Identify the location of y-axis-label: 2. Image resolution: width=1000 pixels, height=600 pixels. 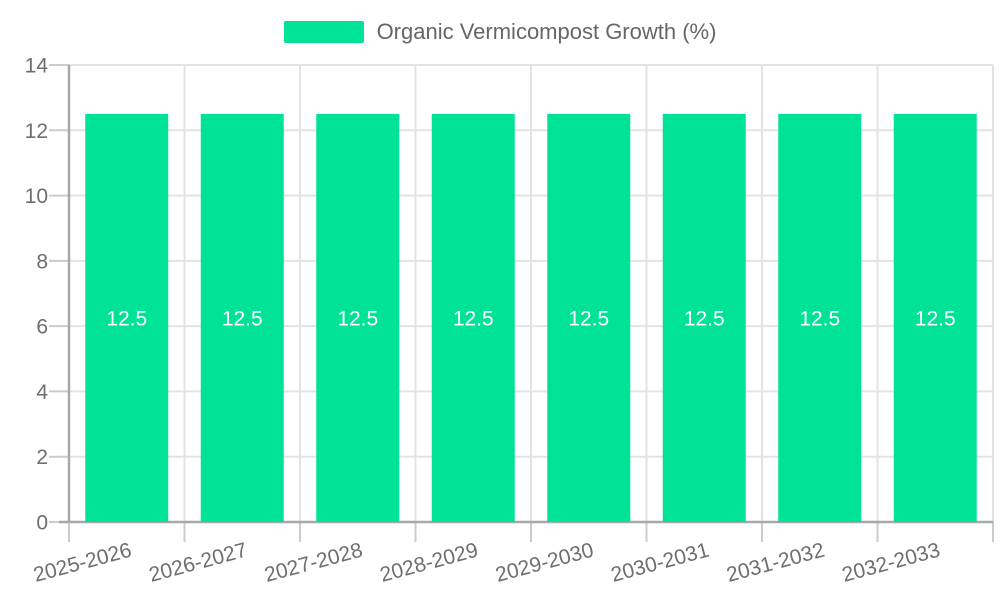
(42, 457).